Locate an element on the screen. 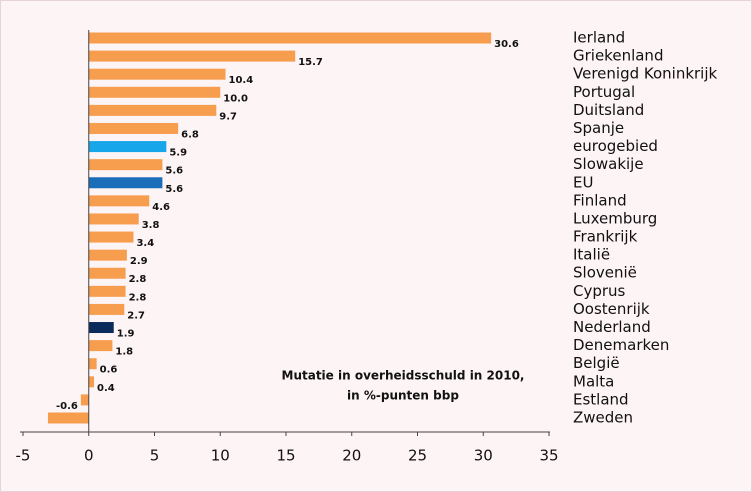 This screenshot has width=752, height=492. x-tick-label: 35 is located at coordinates (548, 456).